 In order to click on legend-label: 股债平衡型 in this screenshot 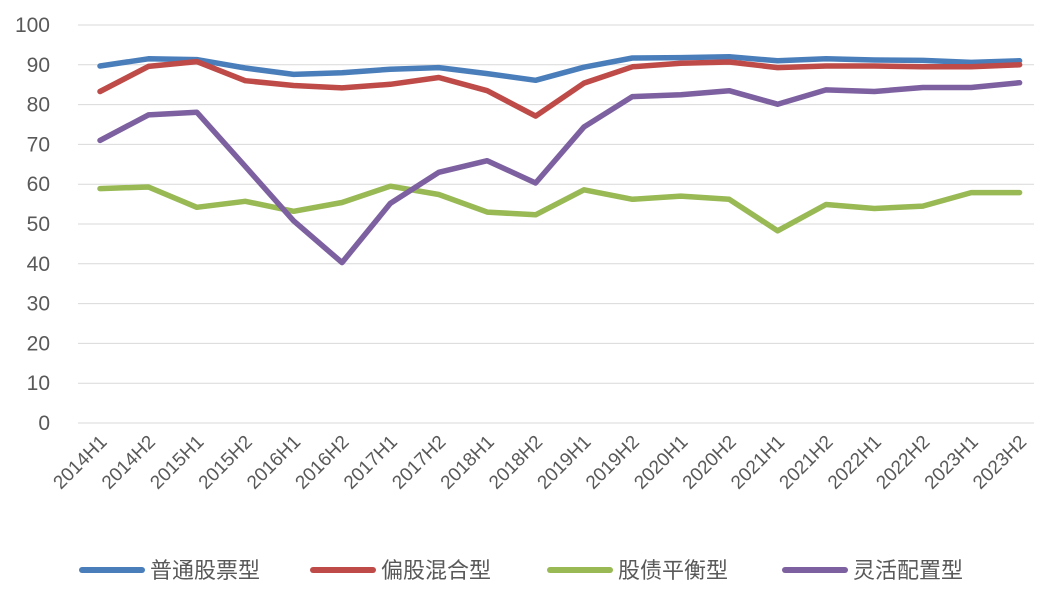, I will do `click(673, 571)`.